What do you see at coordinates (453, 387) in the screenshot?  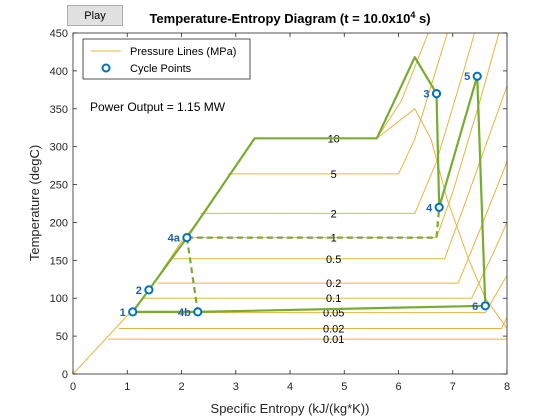 I see `x-tick-label: 7` at bounding box center [453, 387].